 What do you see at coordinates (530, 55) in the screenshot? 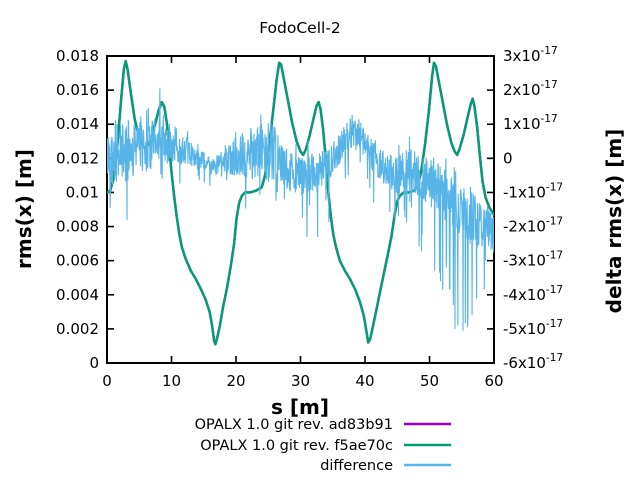
I see `y2-tick-label: 3x10⁻¹⁷` at bounding box center [530, 55].